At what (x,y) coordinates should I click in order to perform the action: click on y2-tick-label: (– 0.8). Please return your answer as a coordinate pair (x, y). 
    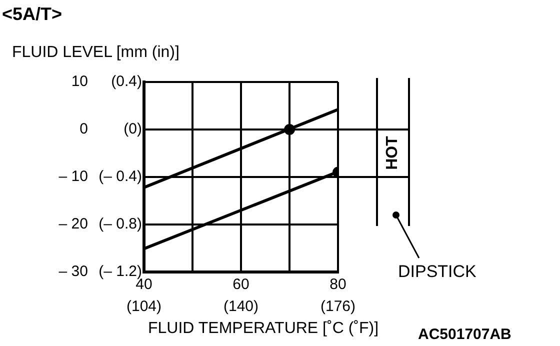
    Looking at the image, I should click on (120, 224).